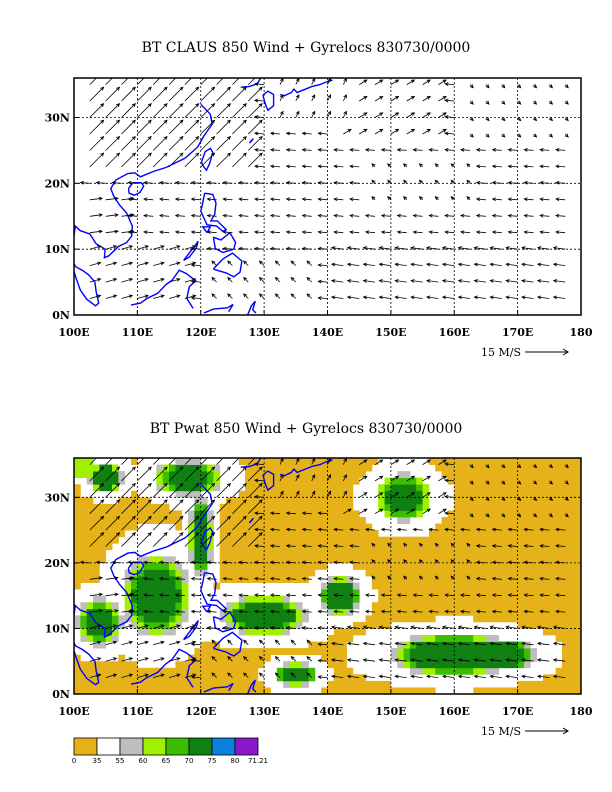 The width and height of the screenshot is (612, 792). I want to click on lat-tick-label: 0N, so click(61, 315).